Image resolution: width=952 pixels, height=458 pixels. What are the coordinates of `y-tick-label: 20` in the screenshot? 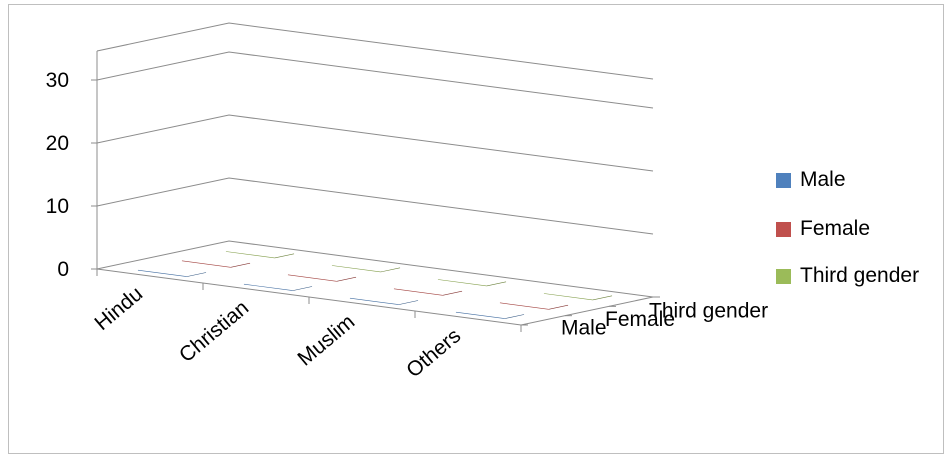 It's located at (57, 143).